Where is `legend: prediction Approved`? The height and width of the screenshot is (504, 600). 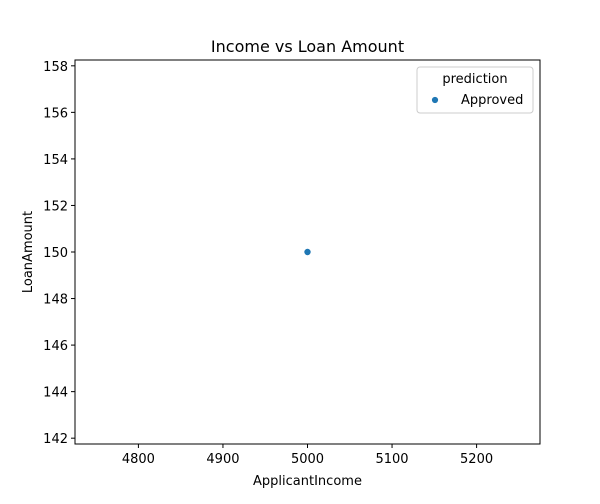
legend: prediction Approved is located at coordinates (475, 90).